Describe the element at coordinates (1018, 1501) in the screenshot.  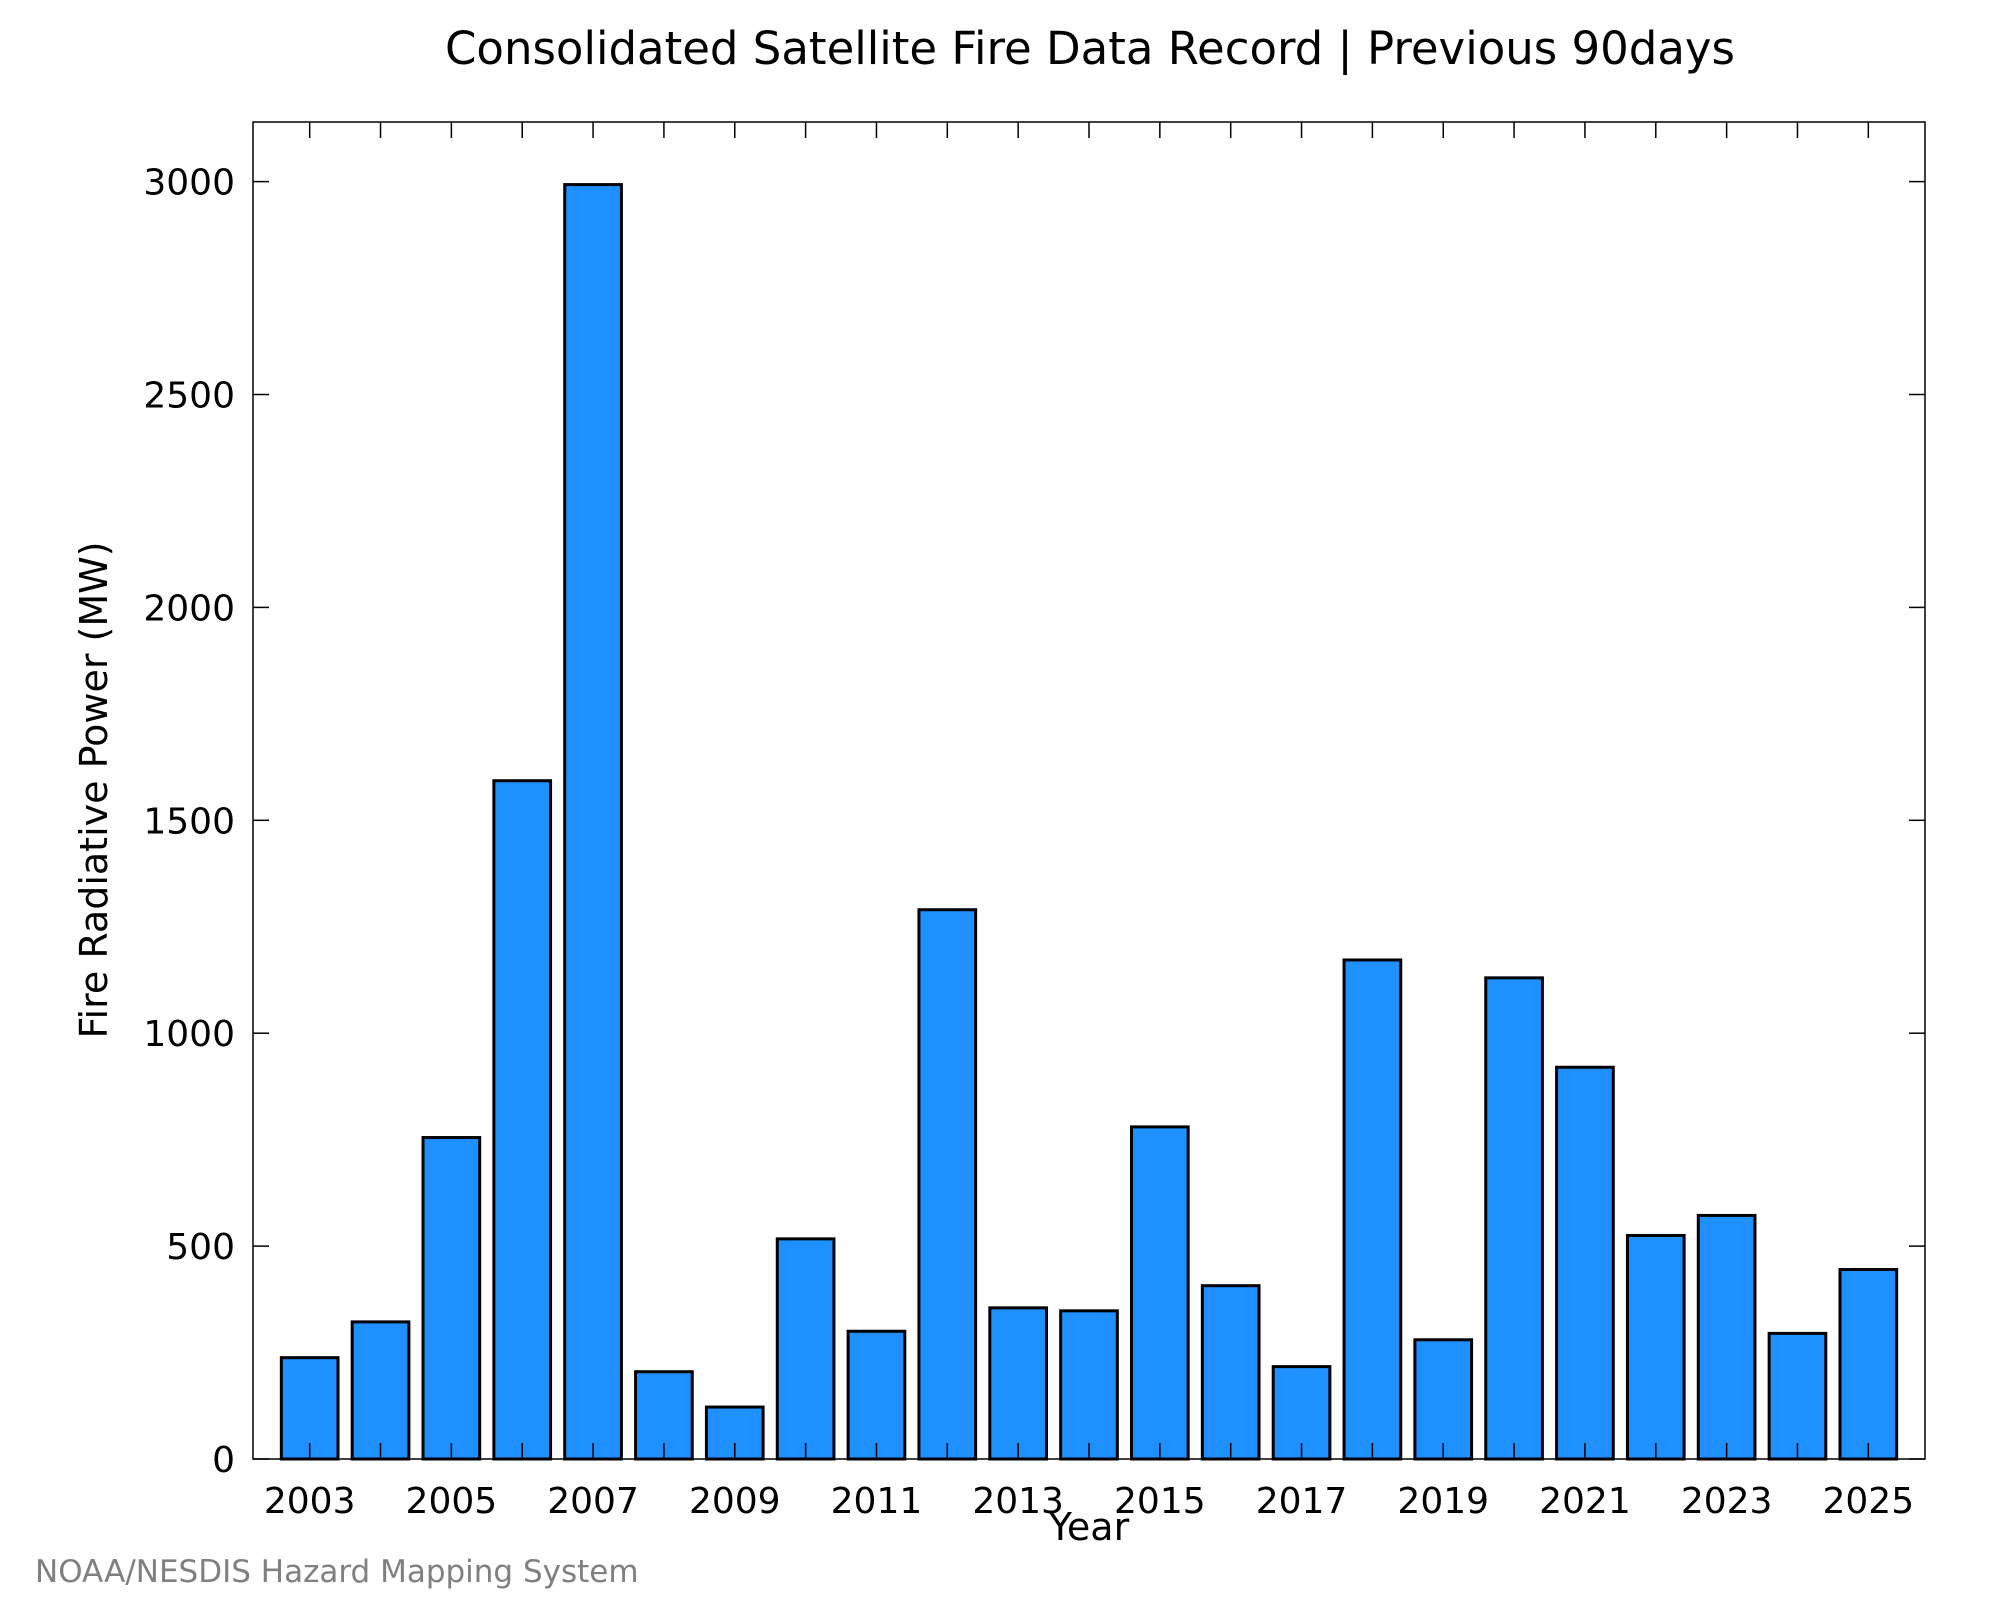
I see `x-tick-label-2013: 2013` at that location.